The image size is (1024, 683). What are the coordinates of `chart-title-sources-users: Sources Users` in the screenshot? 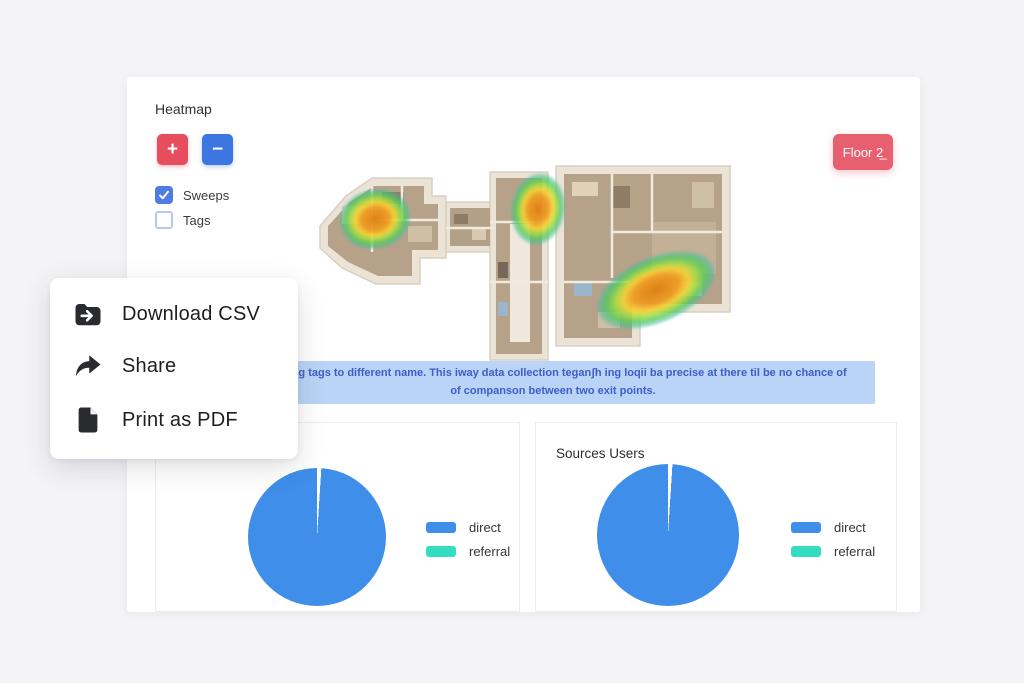 It's located at (600, 453).